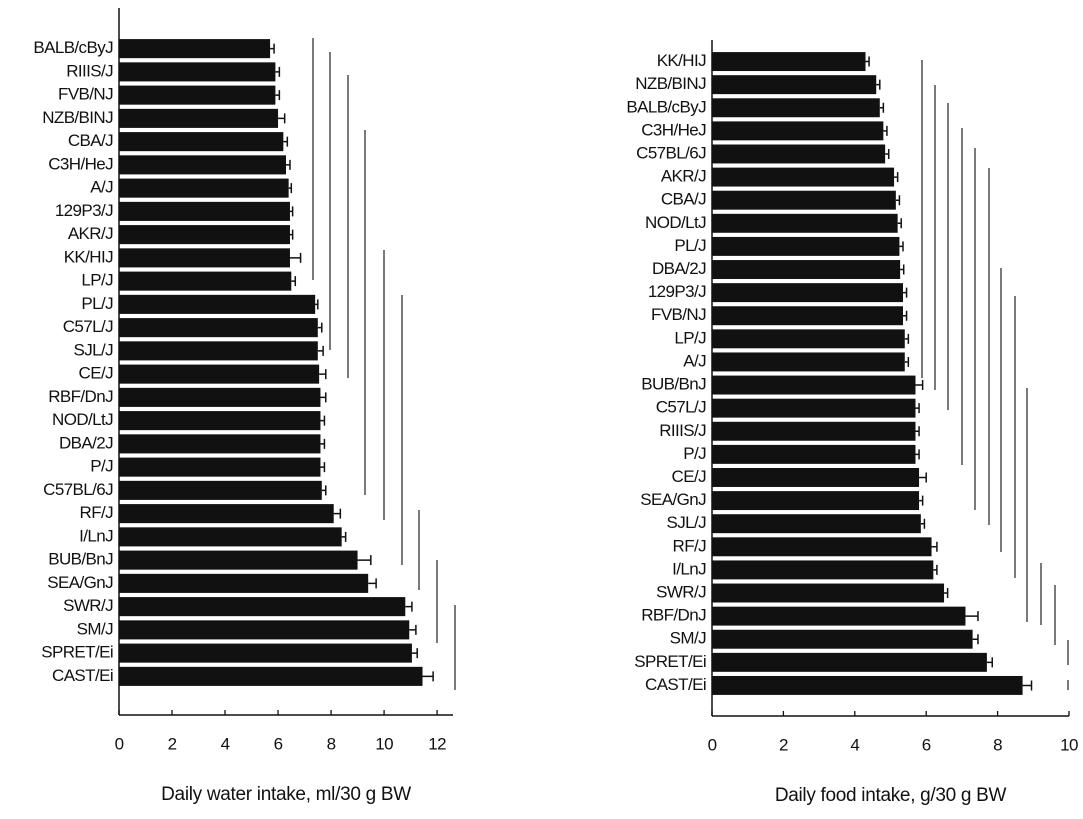  I want to click on y-tick-label: KK/HIJ, so click(681, 60).